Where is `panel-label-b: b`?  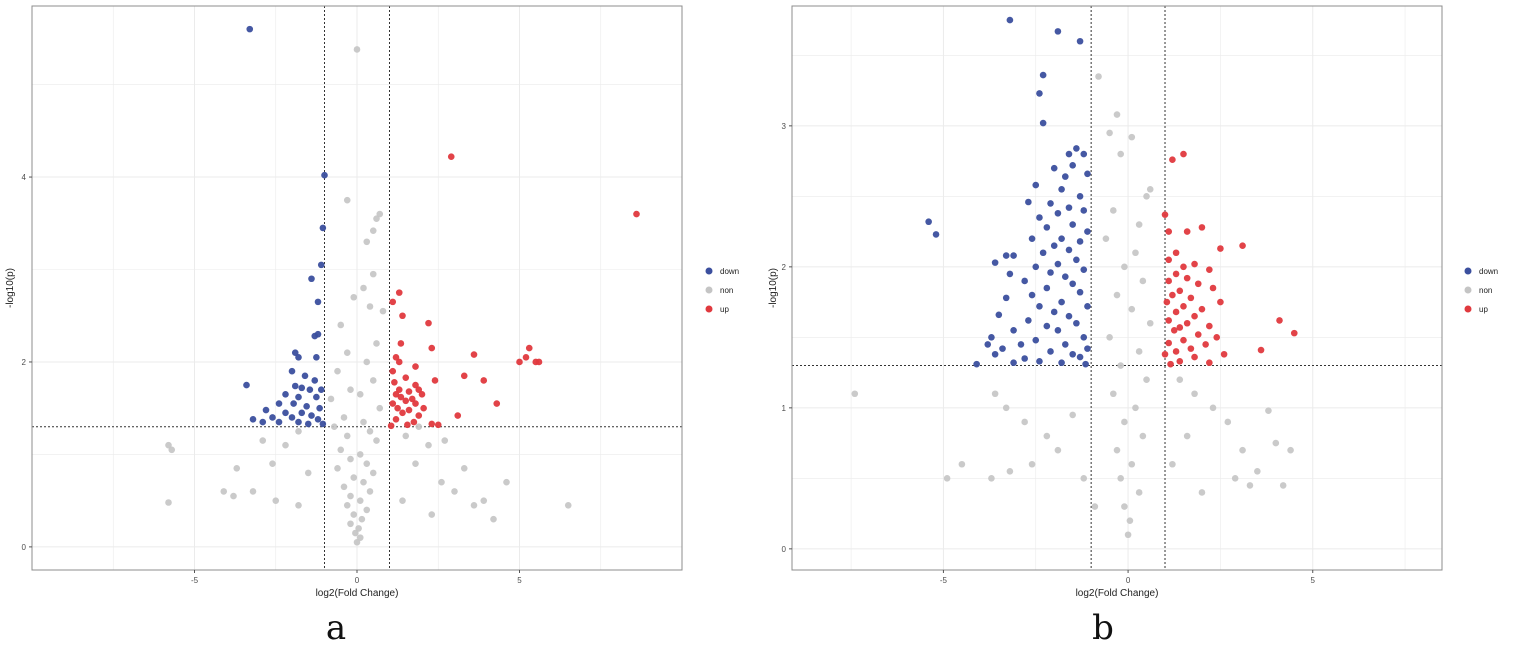 panel-label-b: b is located at coordinates (1103, 628).